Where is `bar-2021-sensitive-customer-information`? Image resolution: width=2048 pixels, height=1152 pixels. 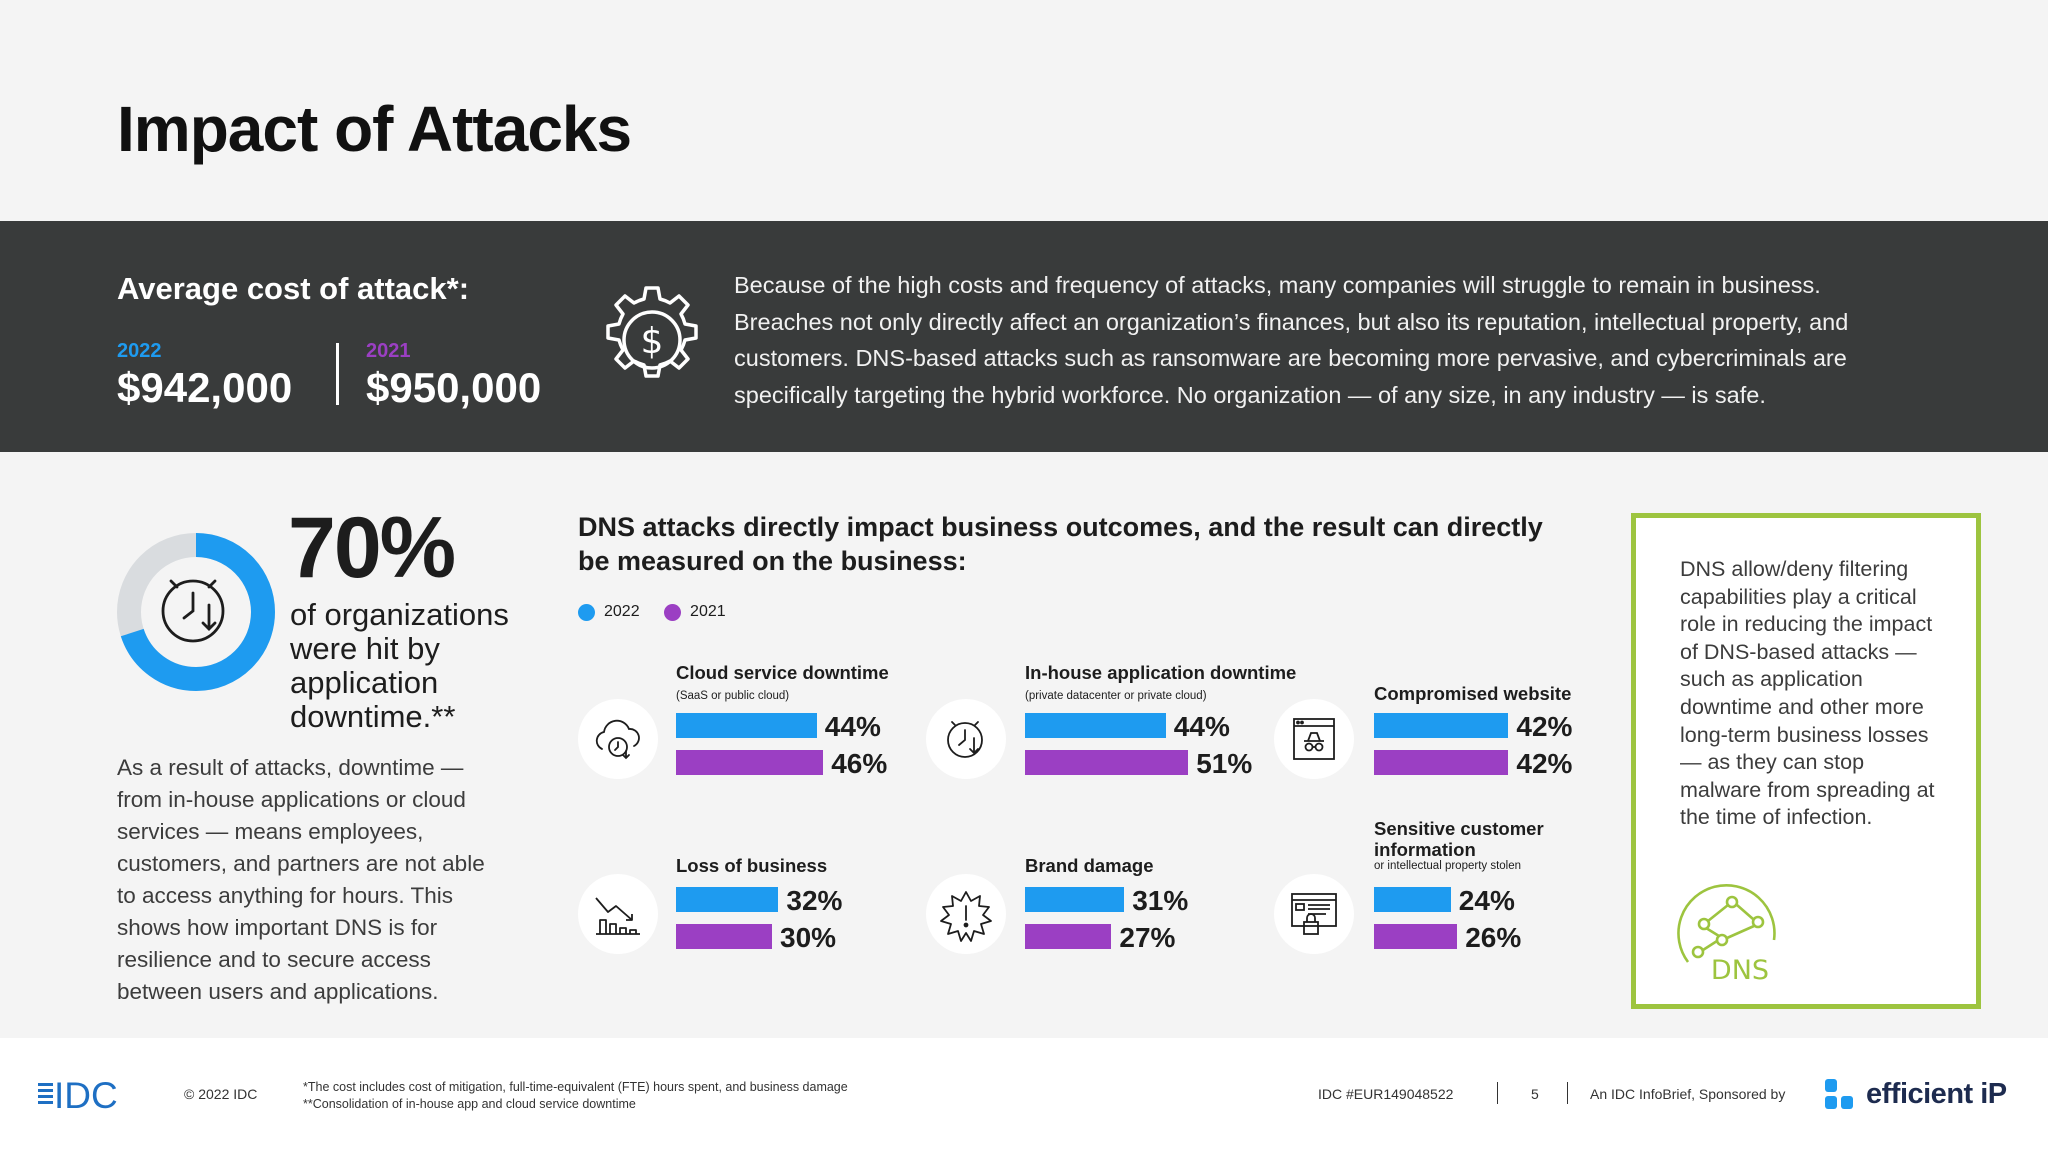
bar-2021-sensitive-customer-information is located at coordinates (1416, 936).